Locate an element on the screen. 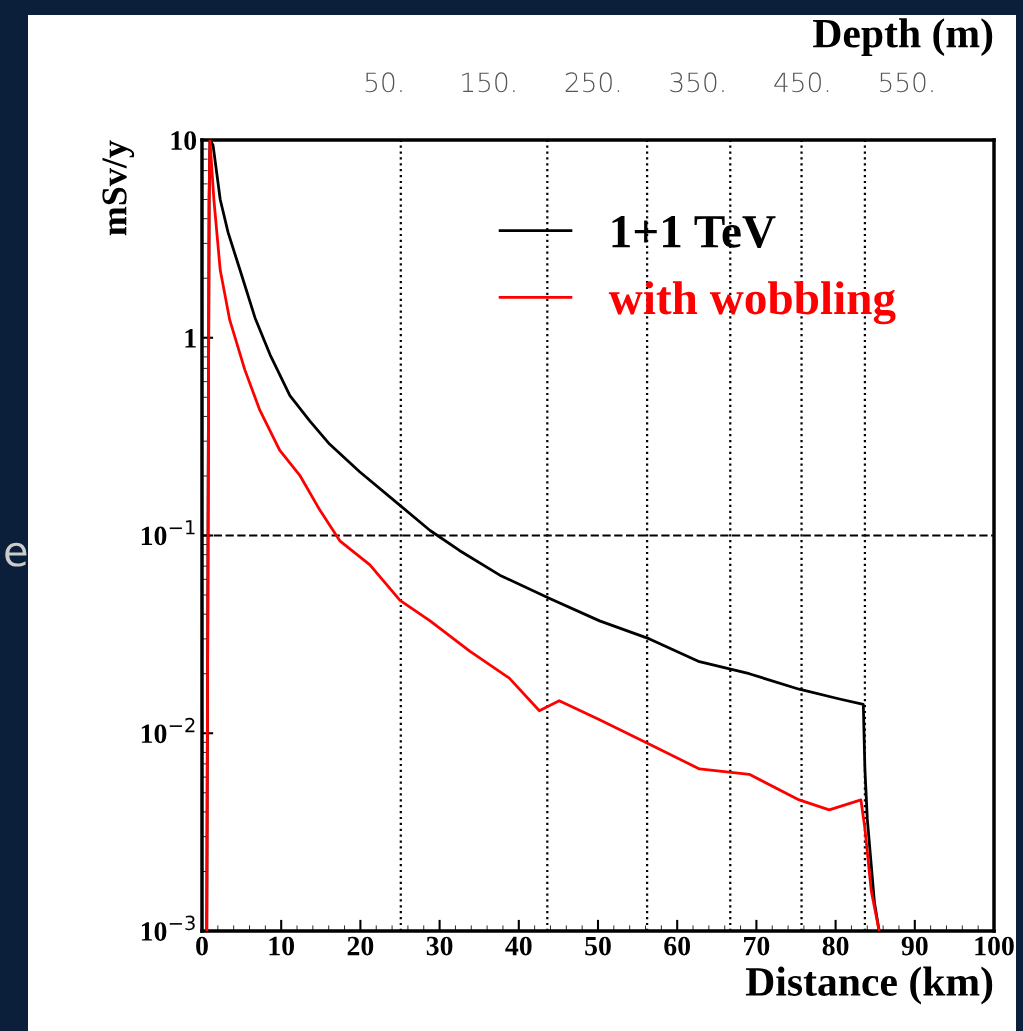 This screenshot has width=1023, height=1031. legend-label: with wobbling is located at coordinates (752, 303).